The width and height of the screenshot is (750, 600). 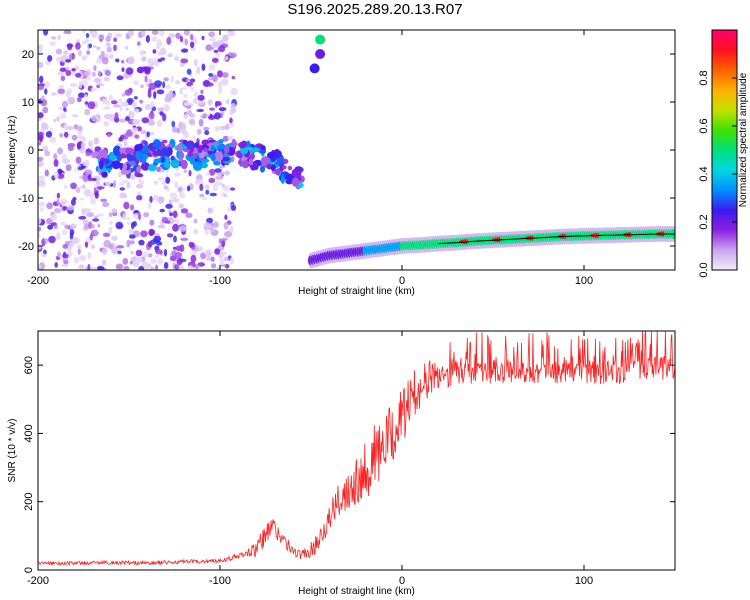 I want to click on x-tick-label: 0, so click(x=402, y=581).